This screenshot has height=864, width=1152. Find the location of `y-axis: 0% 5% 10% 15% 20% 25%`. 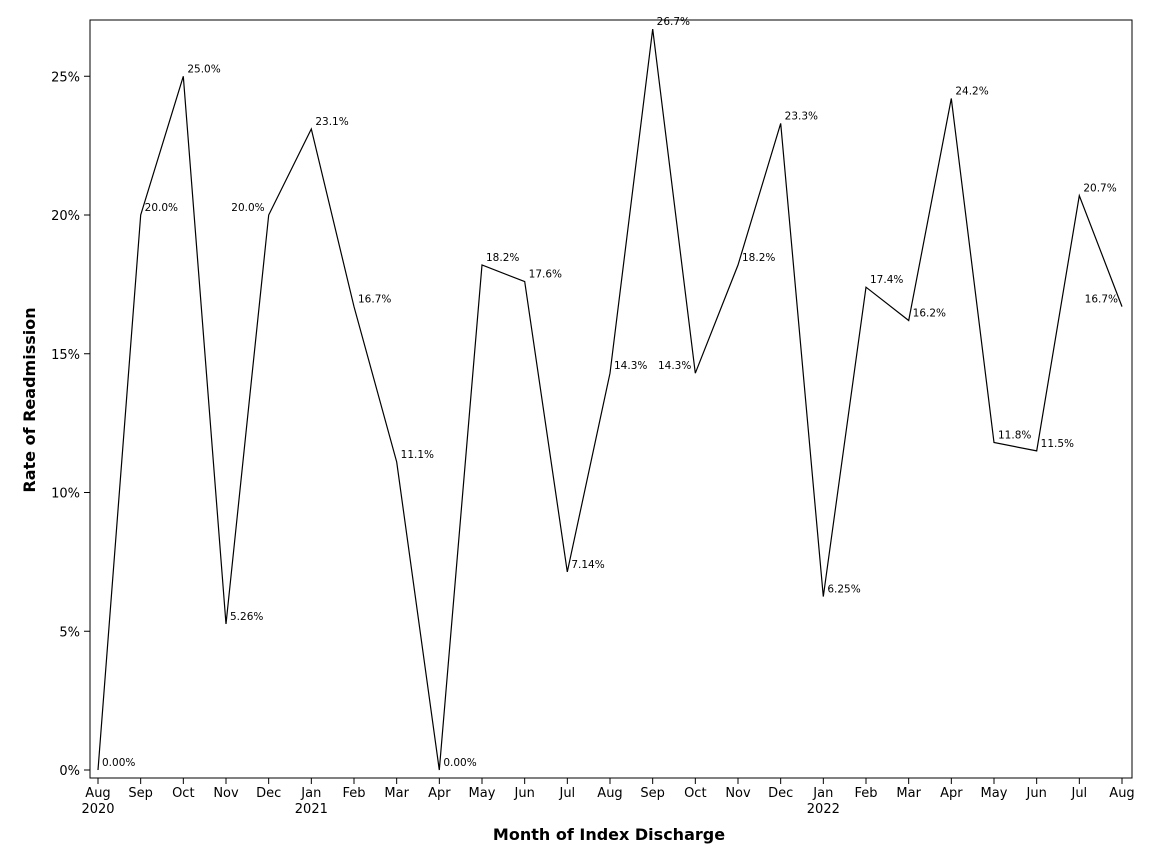

y-axis: 0% 5% 10% 15% 20% 25% is located at coordinates (70, 424).